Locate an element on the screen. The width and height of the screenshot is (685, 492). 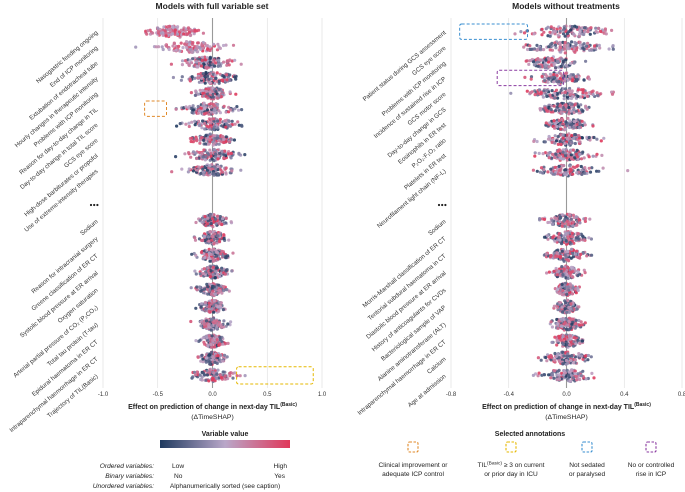
legend-yes: Yes is located at coordinates (279, 476).